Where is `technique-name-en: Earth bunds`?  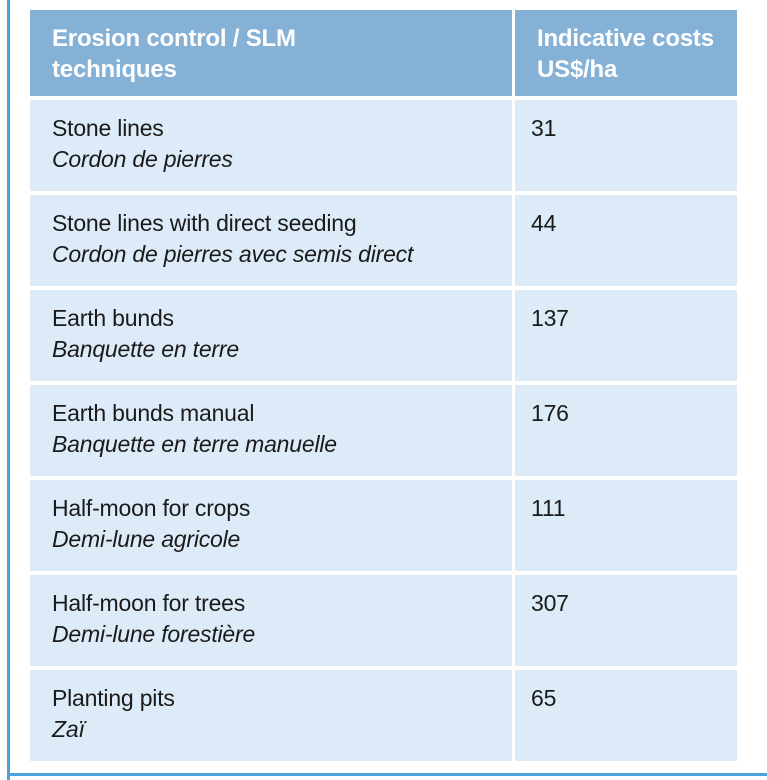
technique-name-en: Earth bunds is located at coordinates (113, 318).